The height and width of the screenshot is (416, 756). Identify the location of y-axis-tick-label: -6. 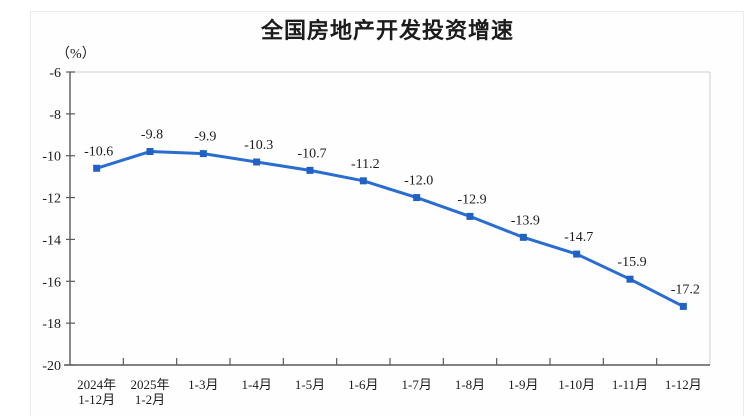
(55, 73).